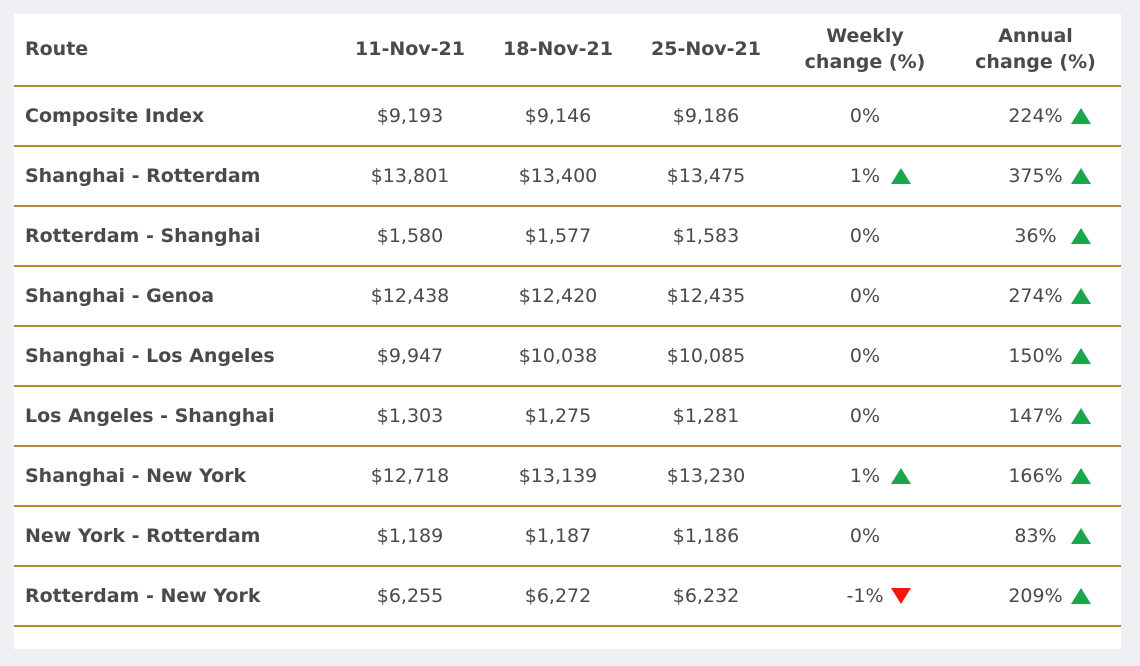 The height and width of the screenshot is (666, 1140). I want to click on rate-cell: $9,947, so click(410, 356).